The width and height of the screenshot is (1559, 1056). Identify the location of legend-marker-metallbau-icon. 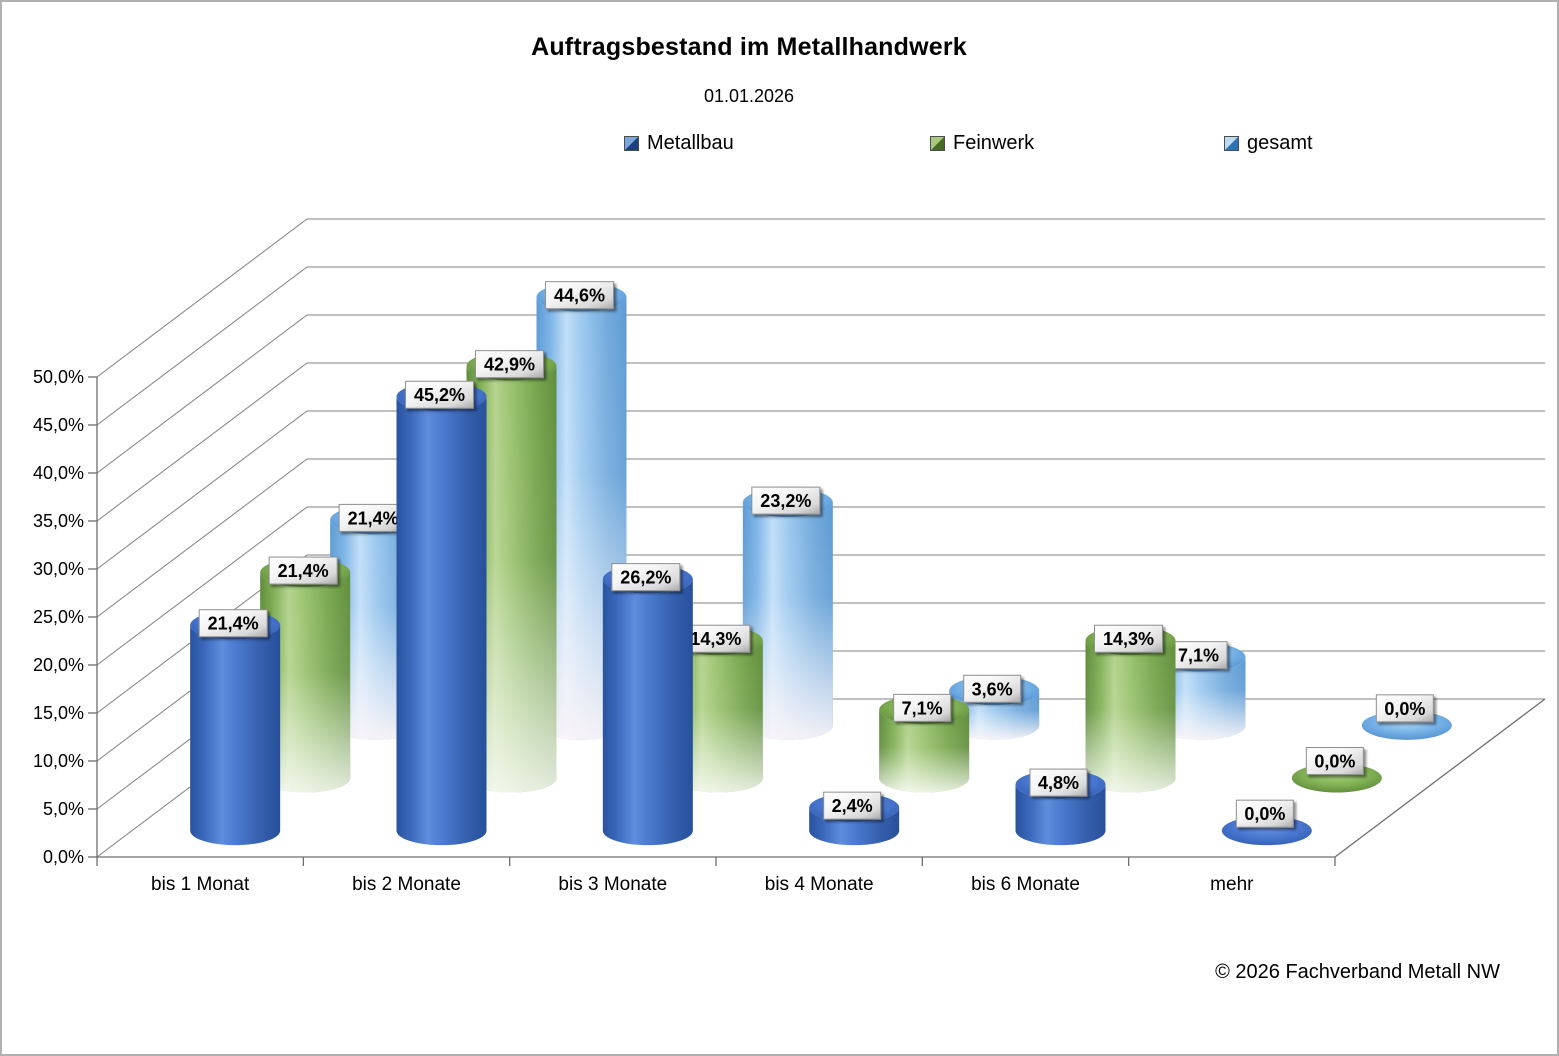
(631, 143).